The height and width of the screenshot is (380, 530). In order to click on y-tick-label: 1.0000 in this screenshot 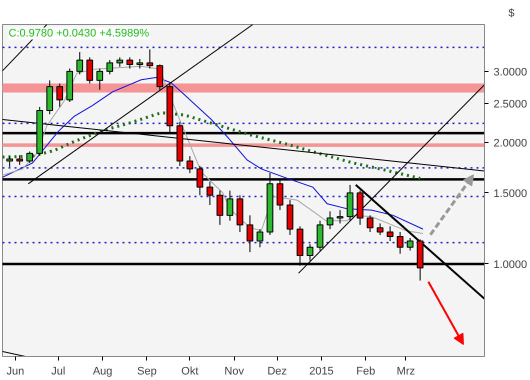, I will do `click(511, 265)`.